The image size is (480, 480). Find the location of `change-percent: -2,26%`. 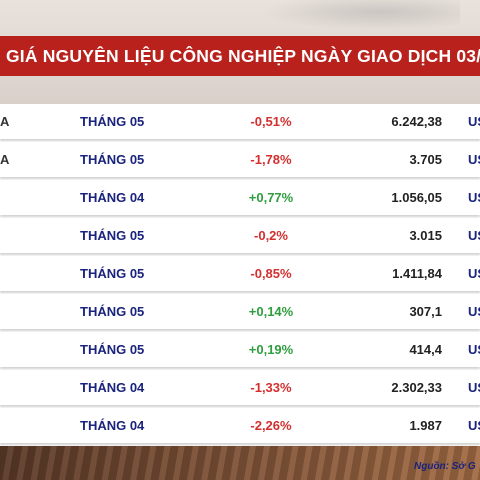

change-percent: -2,26% is located at coordinates (271, 425).